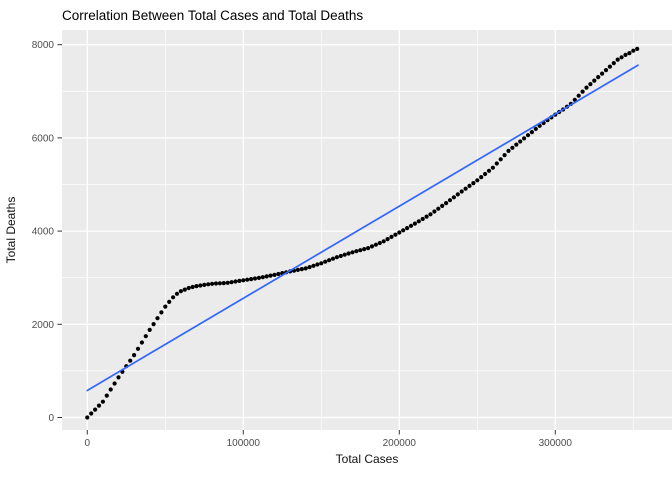 This screenshot has width=672, height=480. I want to click on x-tick-label: 300000, so click(556, 443).